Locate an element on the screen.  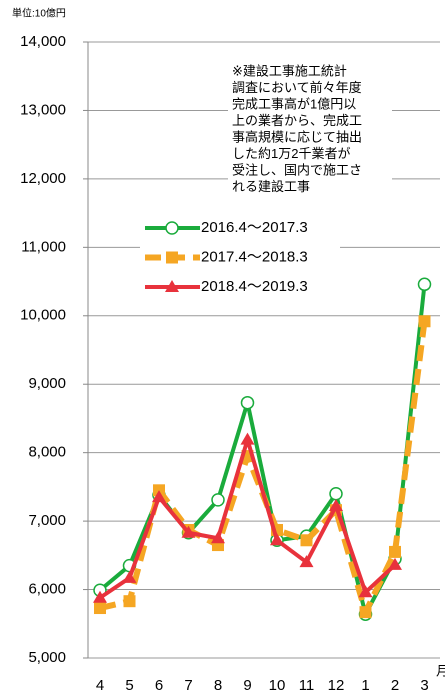
annotation-line: 調査において前々年度 is located at coordinates (297, 87).